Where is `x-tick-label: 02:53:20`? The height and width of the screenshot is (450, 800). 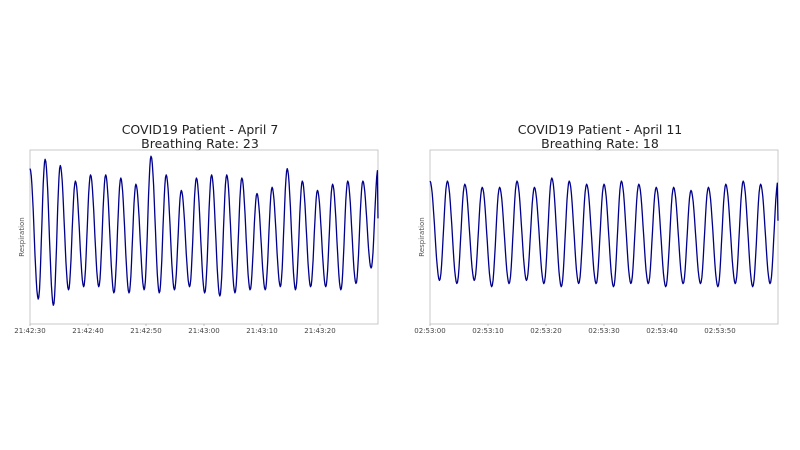 x-tick-label: 02:53:20 is located at coordinates (545, 331).